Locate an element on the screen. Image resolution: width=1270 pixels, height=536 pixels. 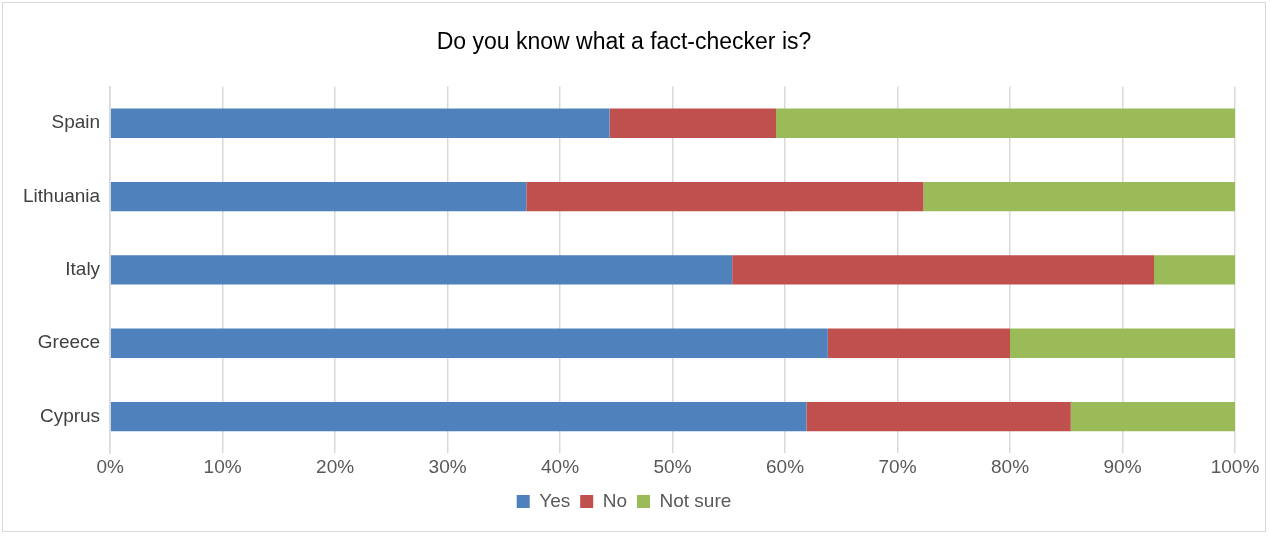
x-tick-label: 70% is located at coordinates (897, 466).